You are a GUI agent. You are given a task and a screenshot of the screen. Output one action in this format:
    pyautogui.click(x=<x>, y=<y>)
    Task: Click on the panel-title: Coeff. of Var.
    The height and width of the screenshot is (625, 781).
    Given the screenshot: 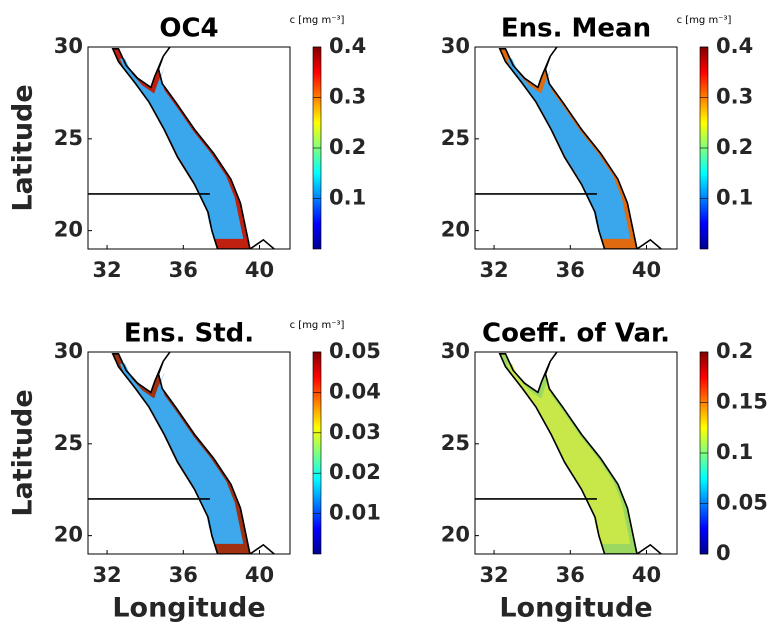 What is the action you would take?
    pyautogui.click(x=576, y=334)
    